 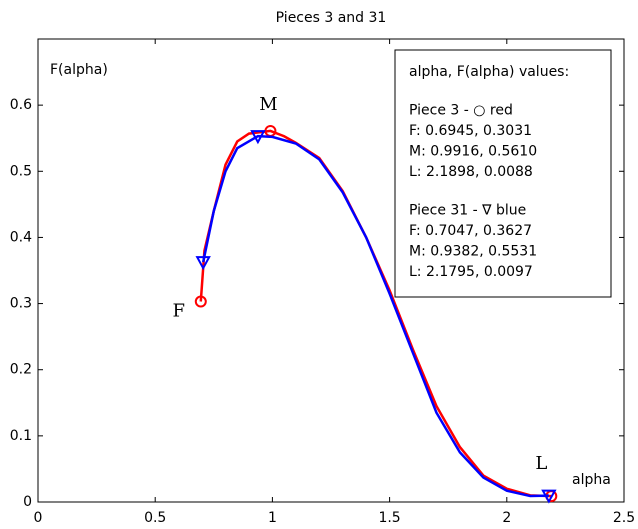 What do you see at coordinates (21, 370) in the screenshot?
I see `y-tick-label: 0.2` at bounding box center [21, 370].